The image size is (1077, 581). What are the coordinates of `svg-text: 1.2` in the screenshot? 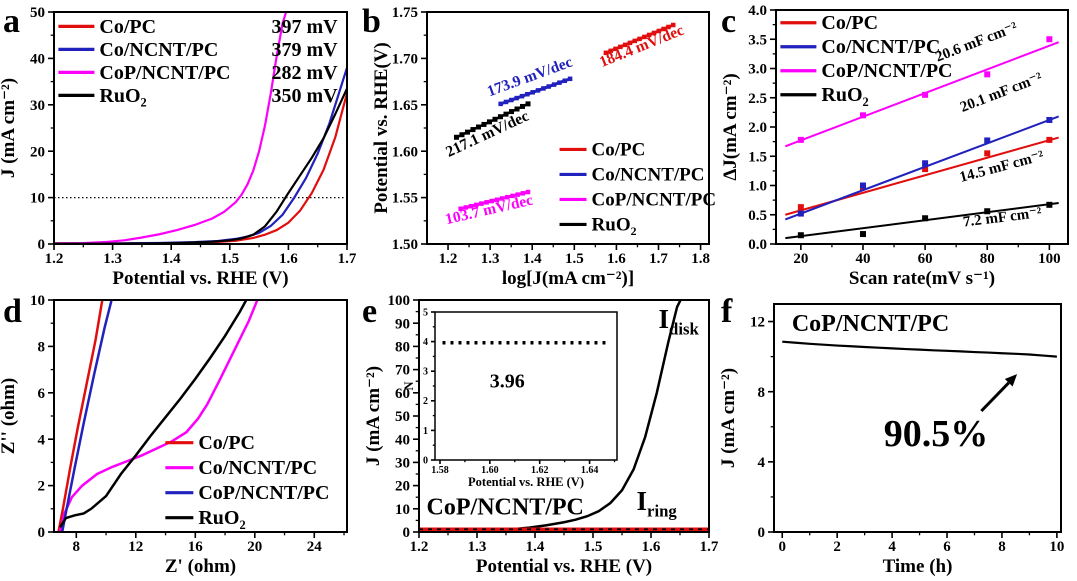 It's located at (448, 259).